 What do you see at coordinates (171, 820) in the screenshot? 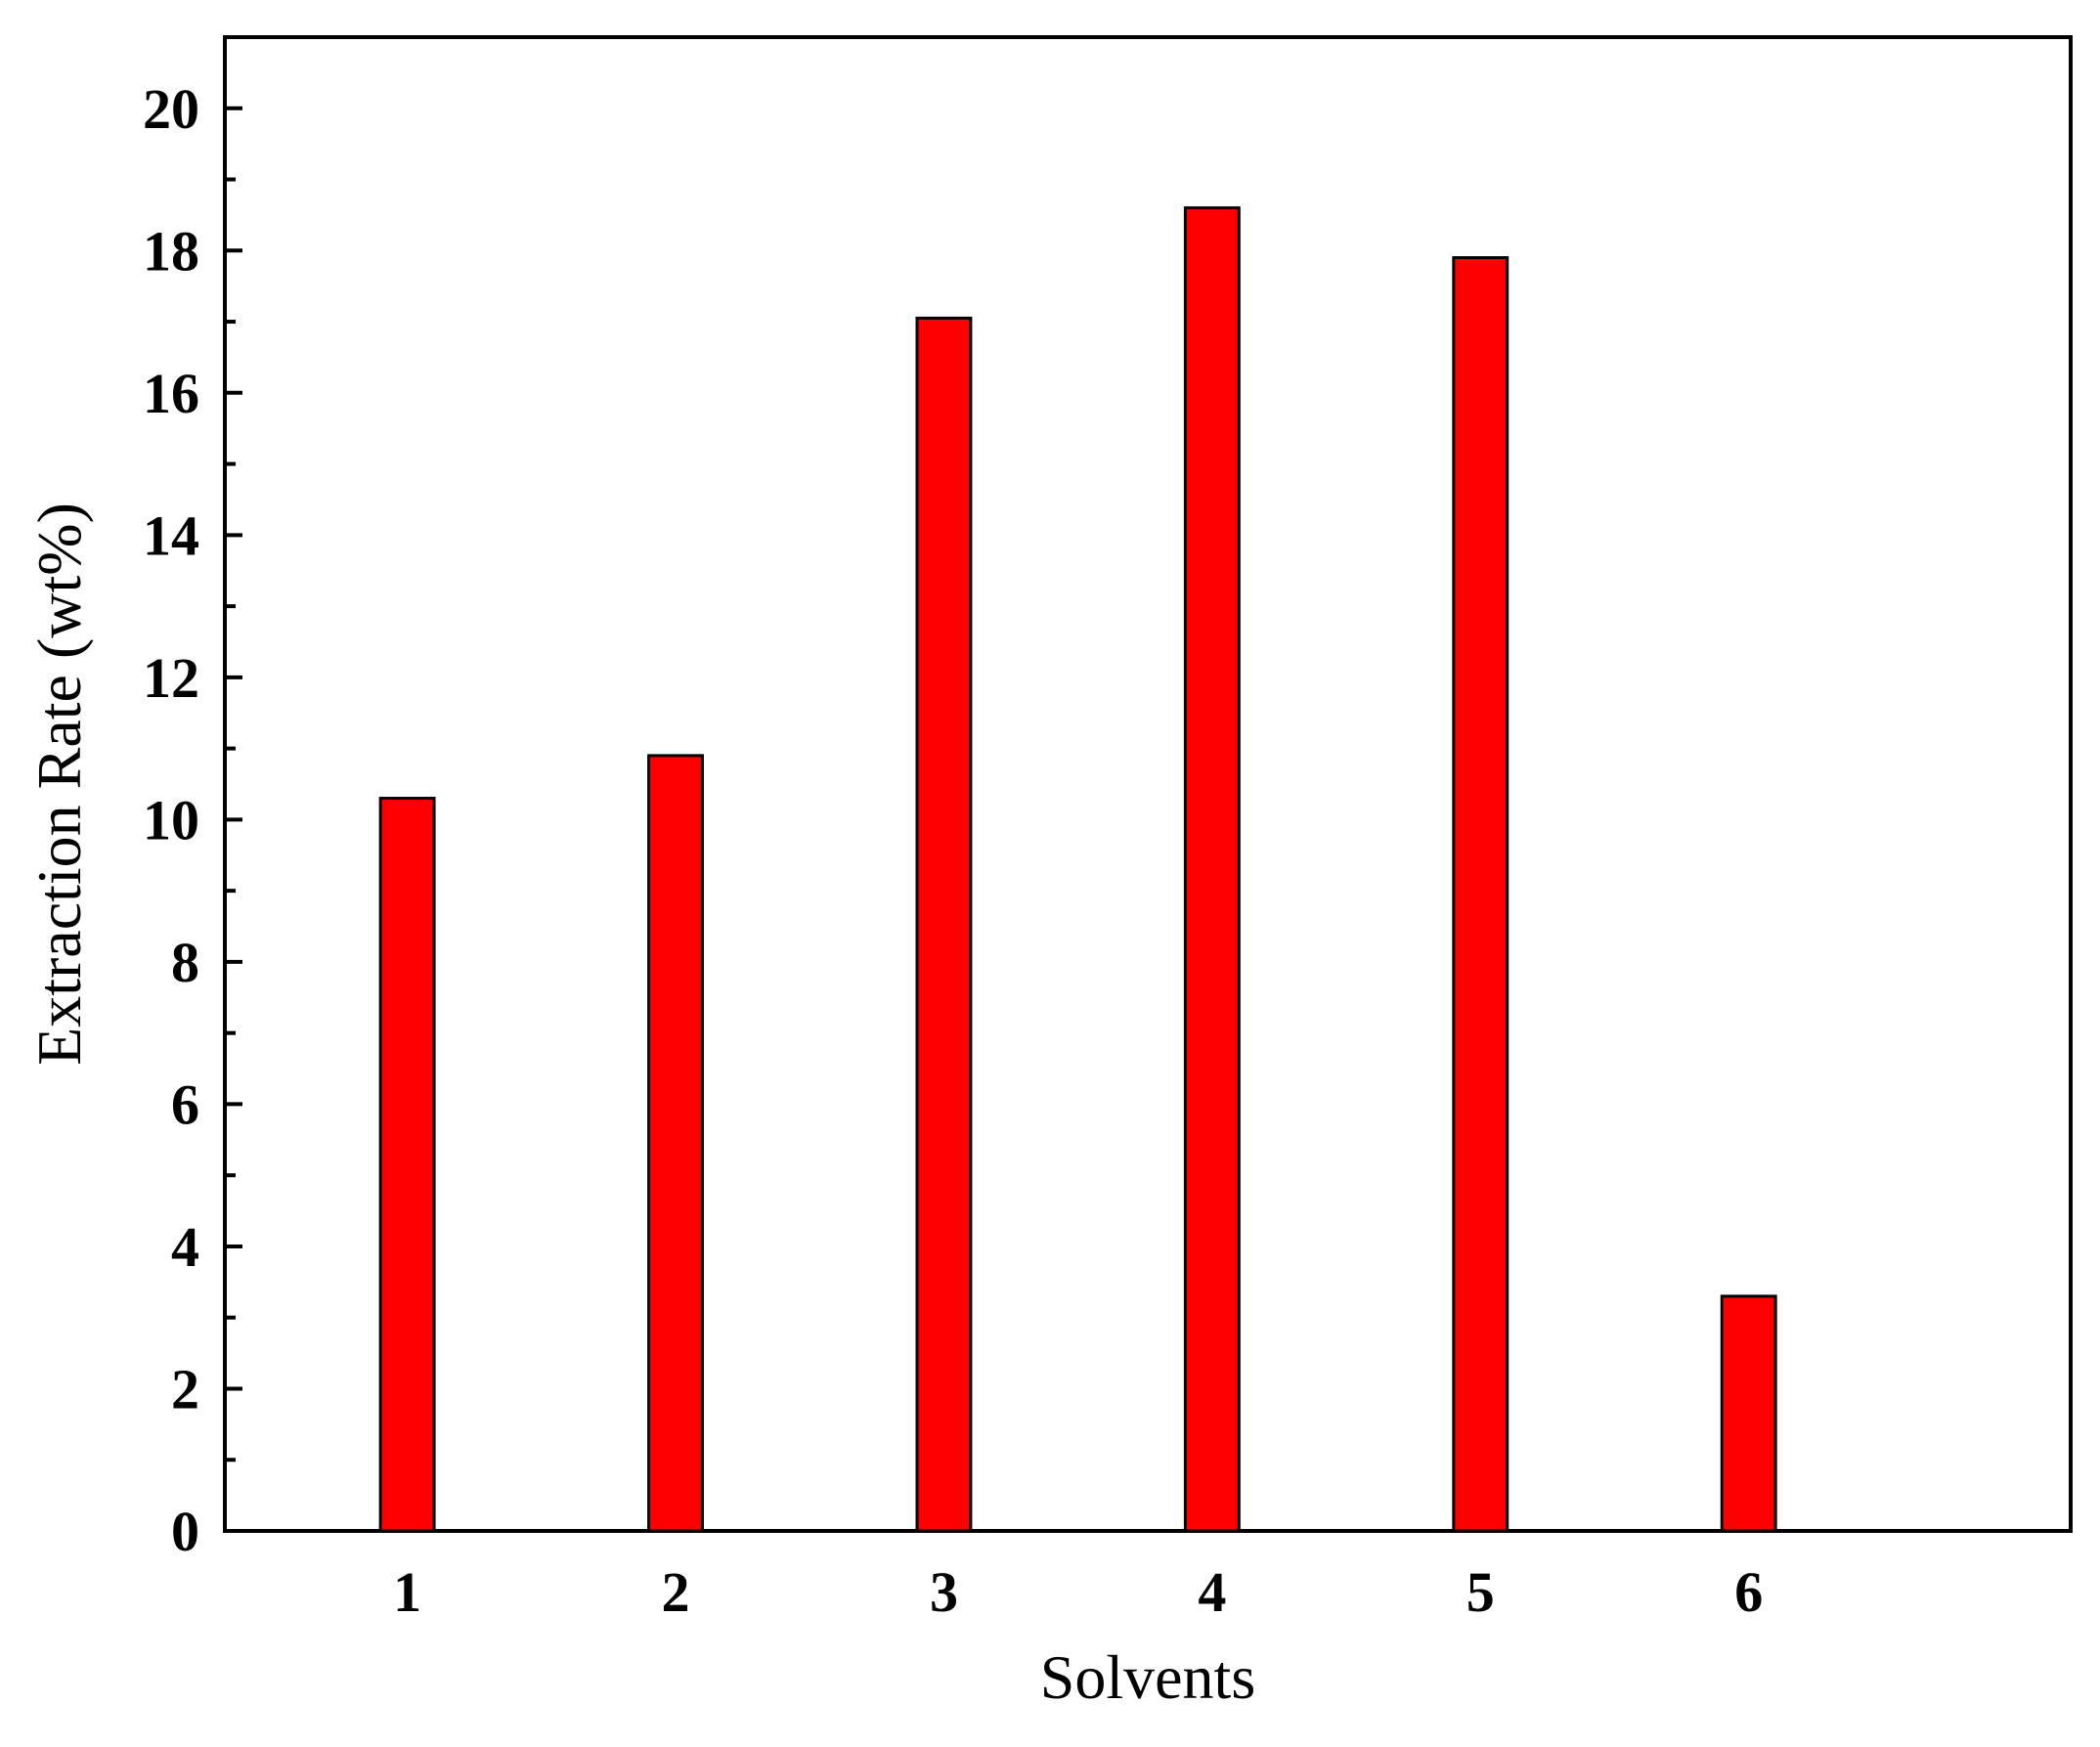
I see `y-tick-label: 10` at bounding box center [171, 820].